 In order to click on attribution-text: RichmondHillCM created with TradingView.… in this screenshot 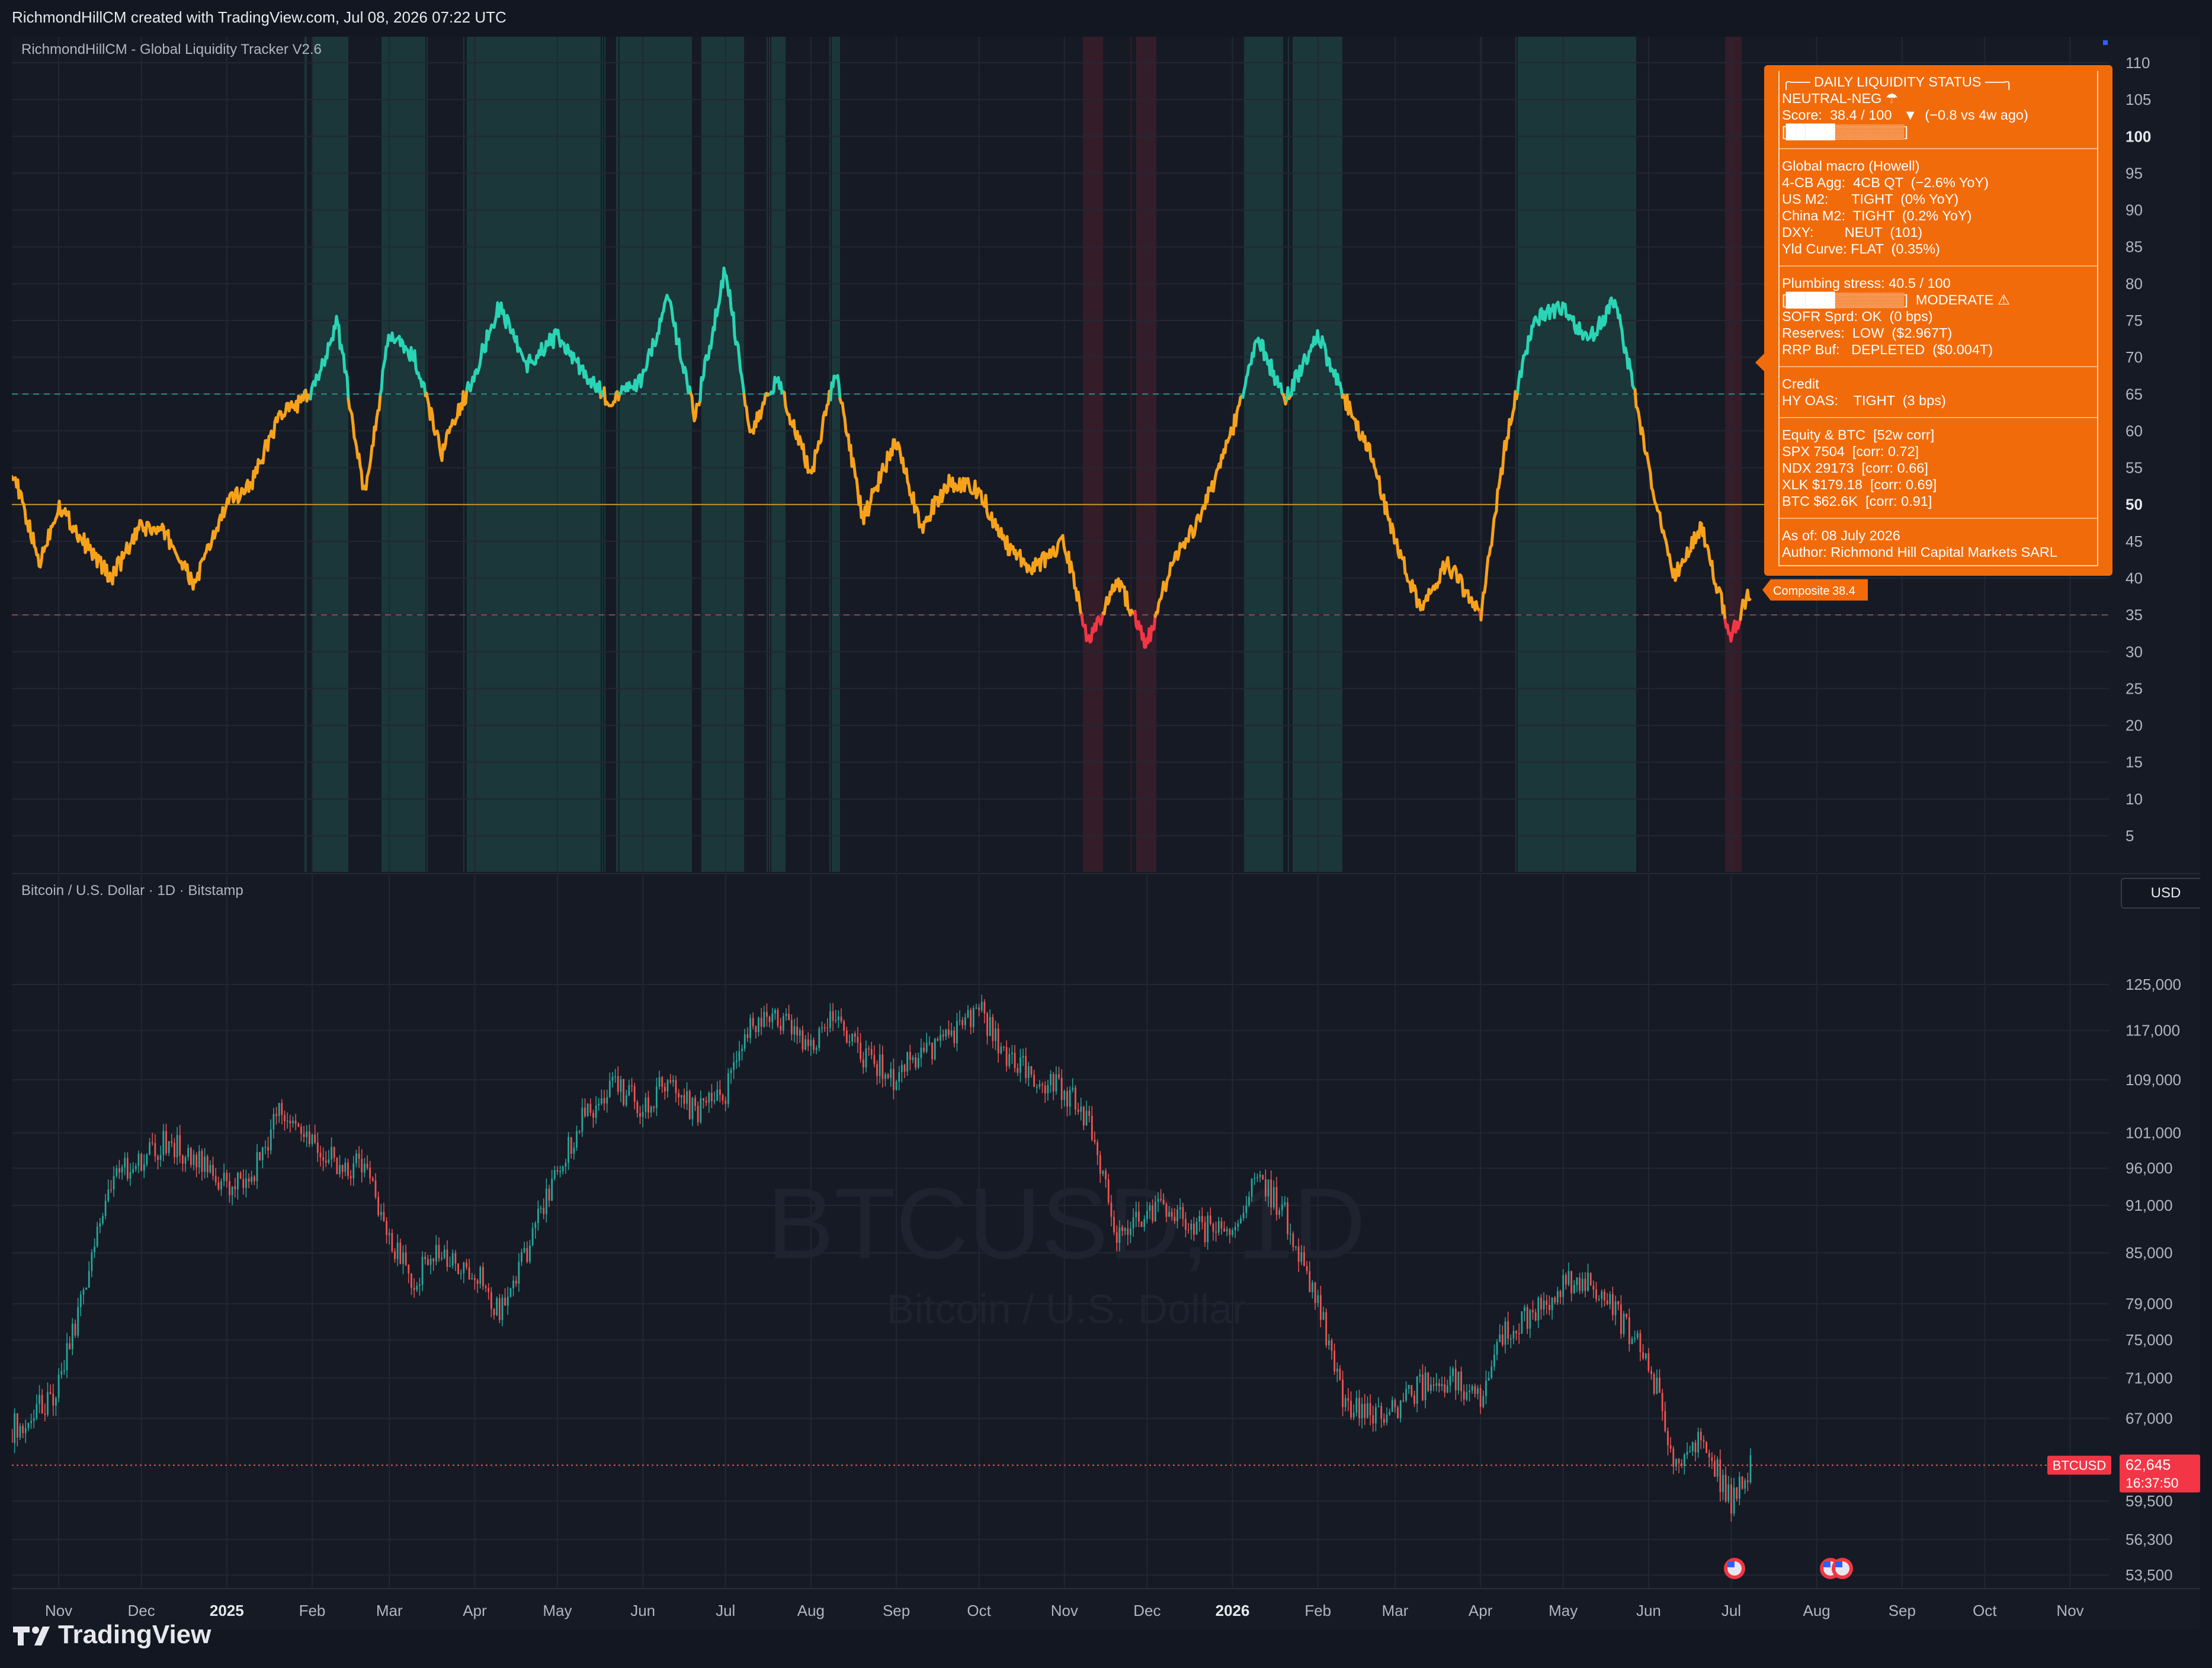, I will do `click(259, 17)`.